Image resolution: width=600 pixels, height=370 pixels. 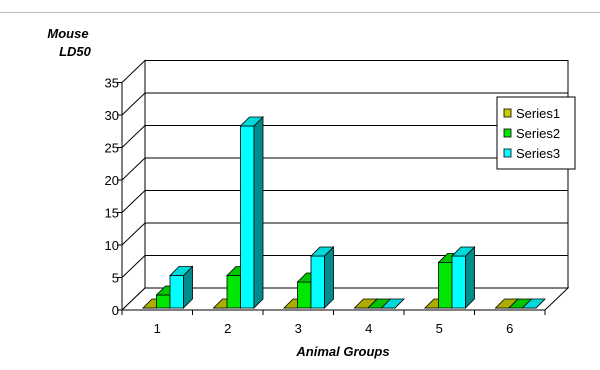 What do you see at coordinates (112, 148) in the screenshot?
I see `y-tick-label: 25` at bounding box center [112, 148].